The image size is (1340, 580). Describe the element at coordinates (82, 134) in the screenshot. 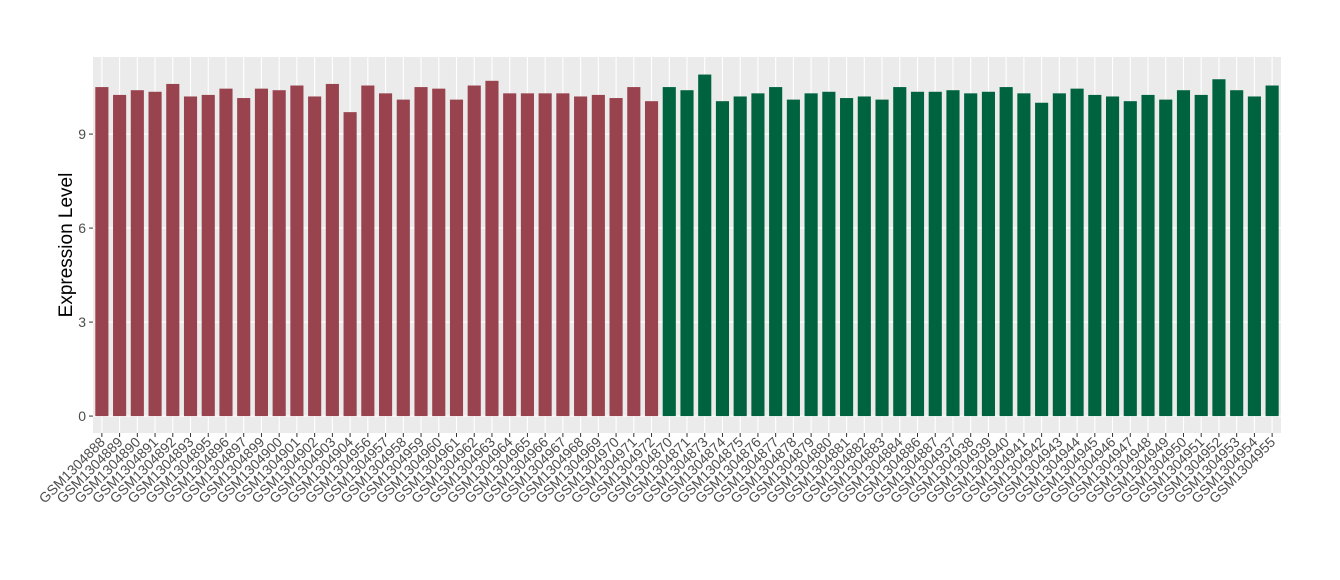

I see `y-tick-label: 9` at that location.